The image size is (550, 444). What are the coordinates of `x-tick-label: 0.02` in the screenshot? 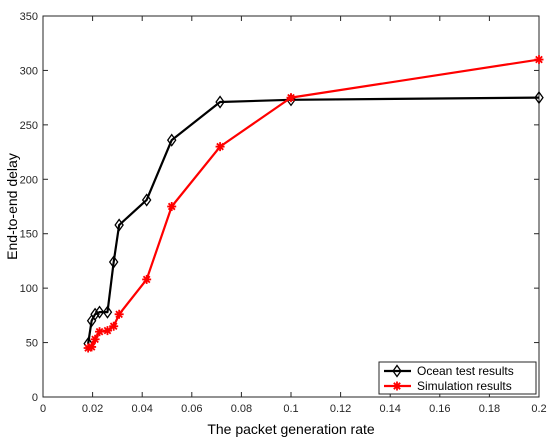 It's located at (92, 409).